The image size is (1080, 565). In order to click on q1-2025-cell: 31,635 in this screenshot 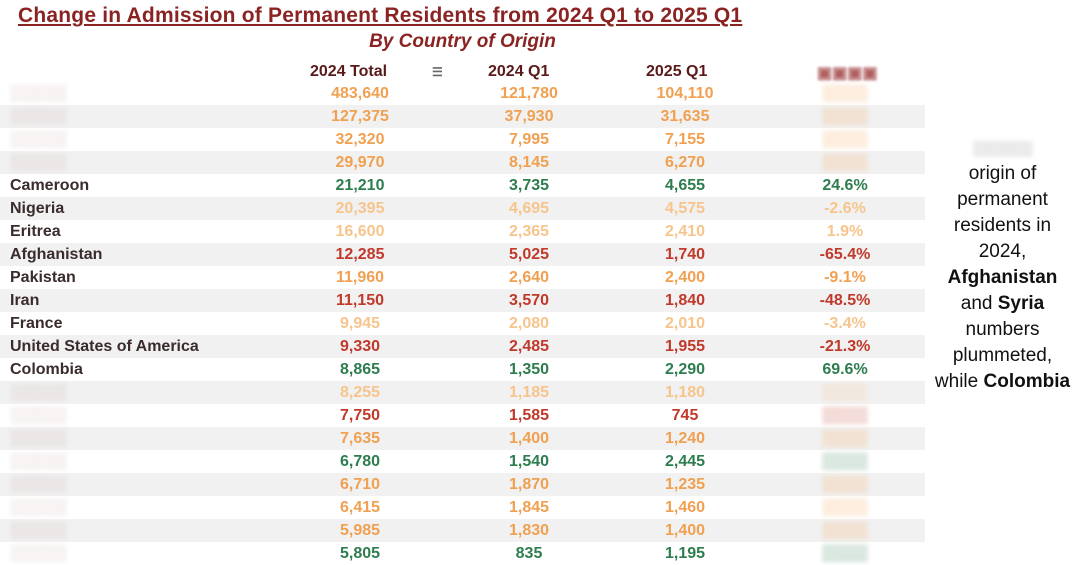, I will do `click(685, 116)`.